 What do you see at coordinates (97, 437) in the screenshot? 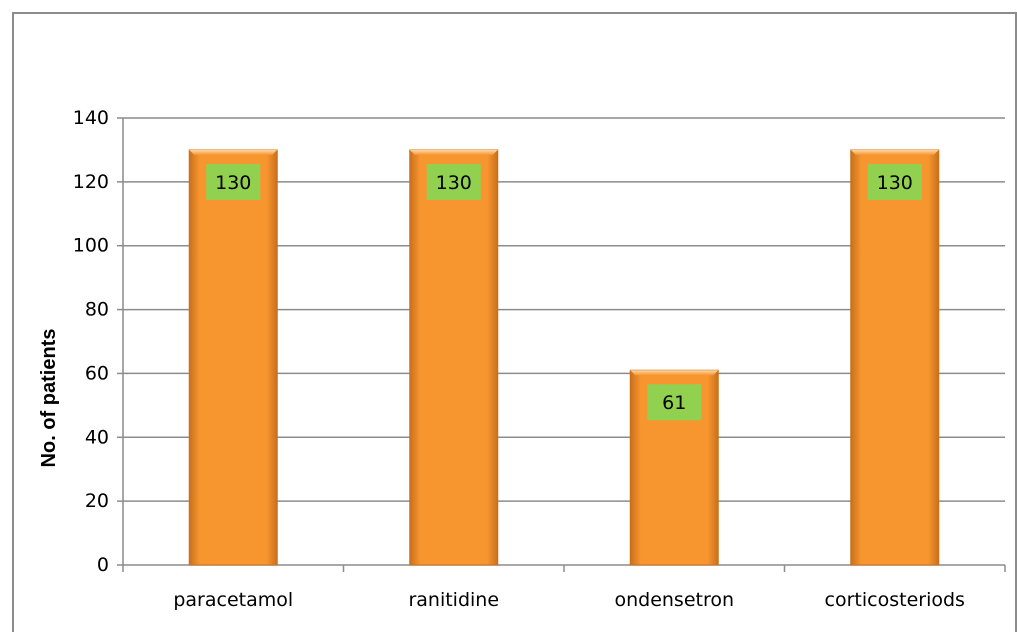
I see `y-tick-label: 40` at bounding box center [97, 437].